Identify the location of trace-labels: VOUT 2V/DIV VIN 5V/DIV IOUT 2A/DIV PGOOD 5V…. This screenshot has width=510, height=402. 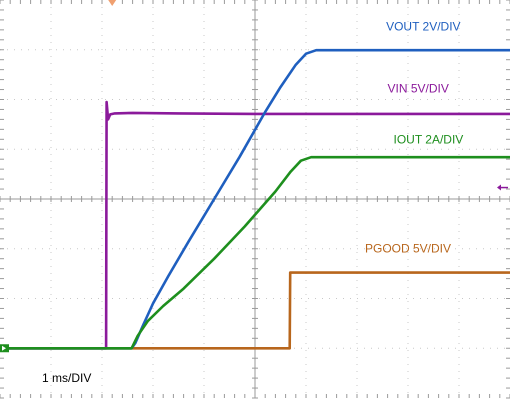
(414, 137).